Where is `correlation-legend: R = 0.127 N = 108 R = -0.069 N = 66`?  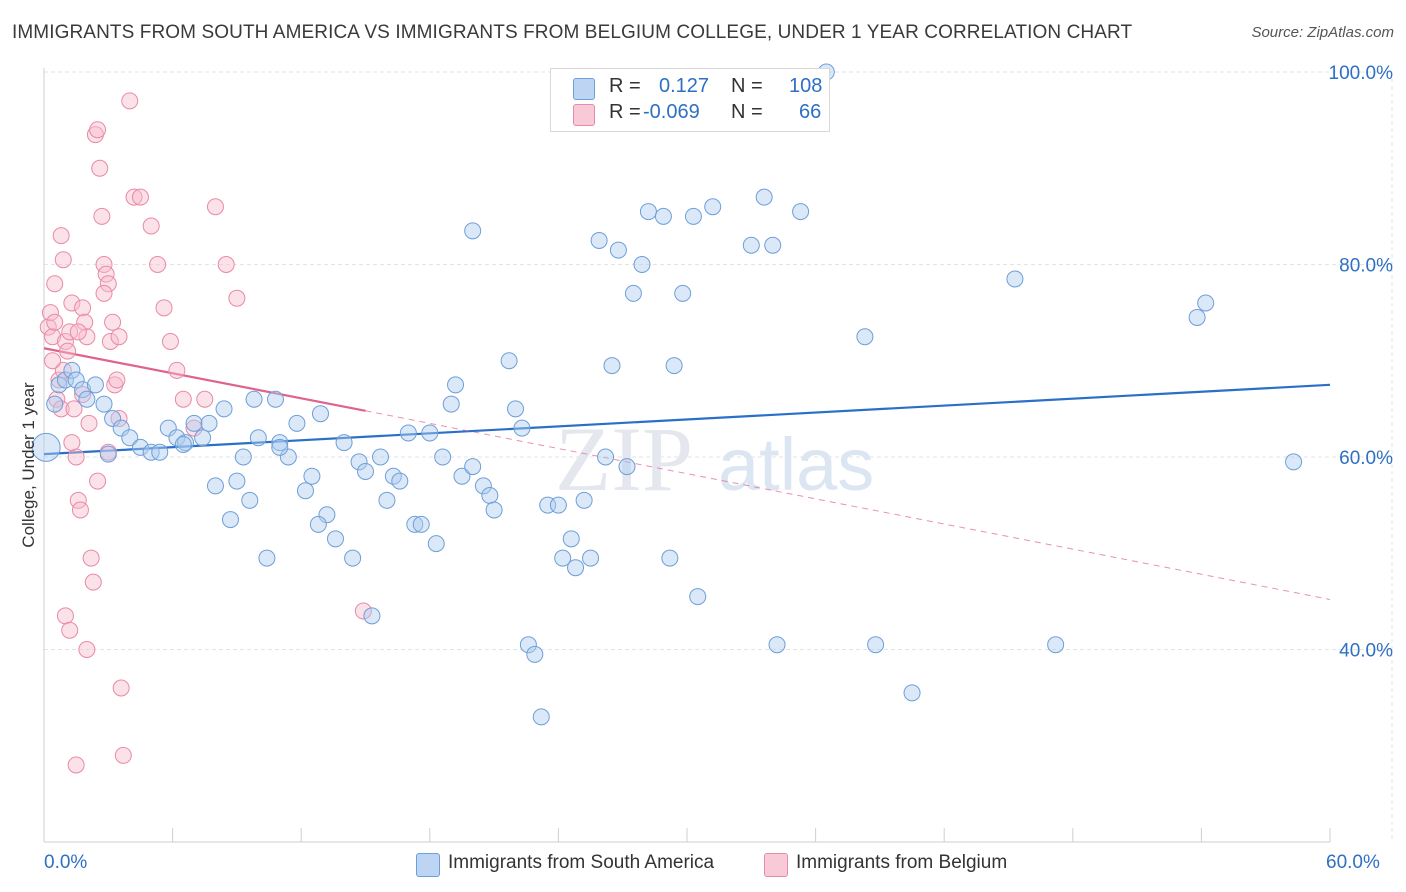
correlation-legend: R = 0.127 N = 108 R = -0.069 N = 66 is located at coordinates (690, 100).